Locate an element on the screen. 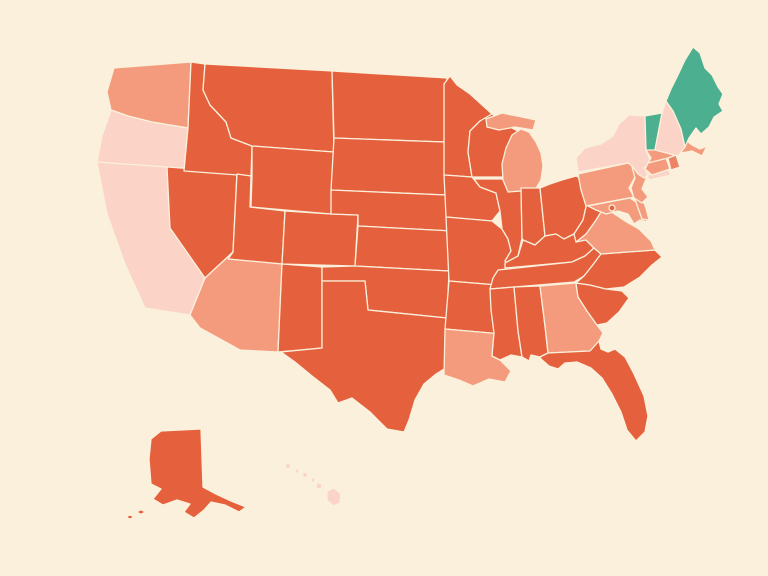 This screenshot has height=576, width=768. state-north-dakota is located at coordinates (389, 106).